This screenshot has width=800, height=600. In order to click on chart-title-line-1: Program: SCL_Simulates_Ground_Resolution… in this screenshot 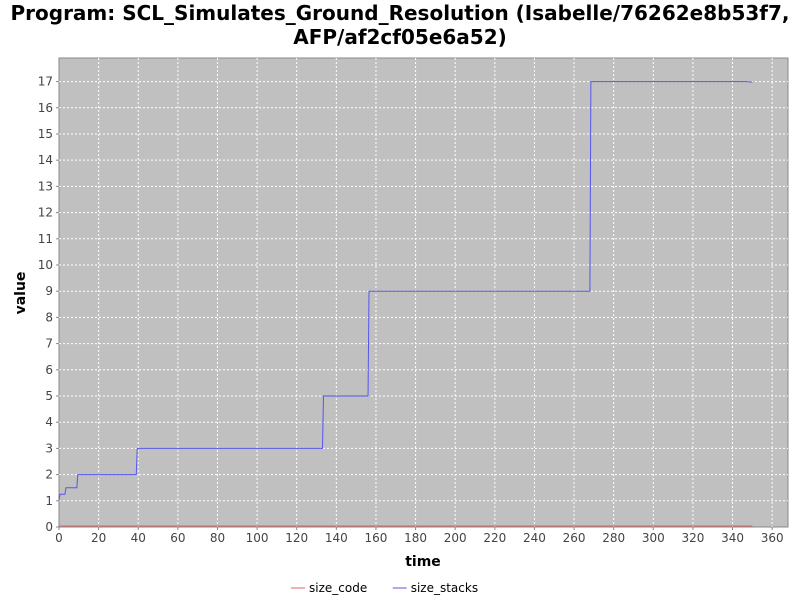, I will do `click(400, 13)`.